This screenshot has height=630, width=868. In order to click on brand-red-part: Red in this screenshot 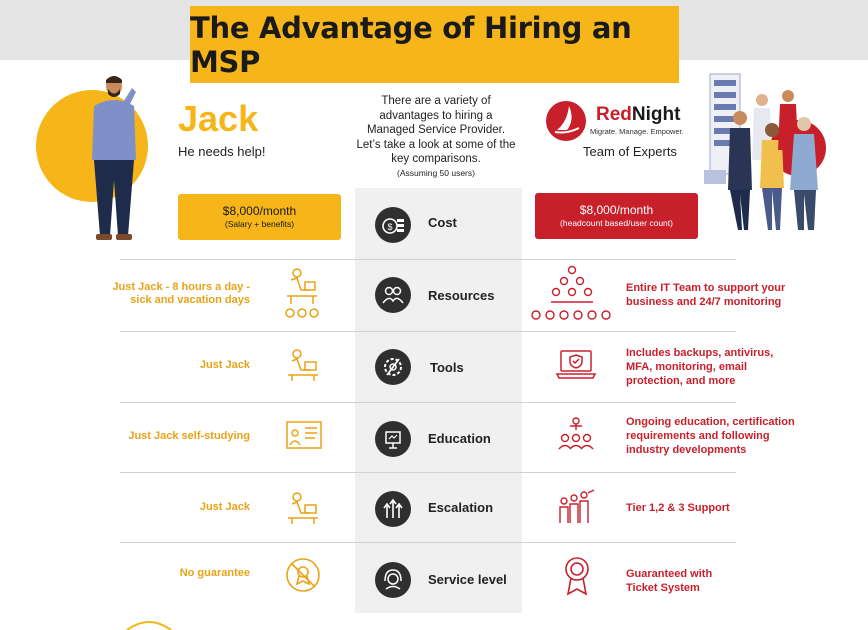, I will do `click(614, 114)`.